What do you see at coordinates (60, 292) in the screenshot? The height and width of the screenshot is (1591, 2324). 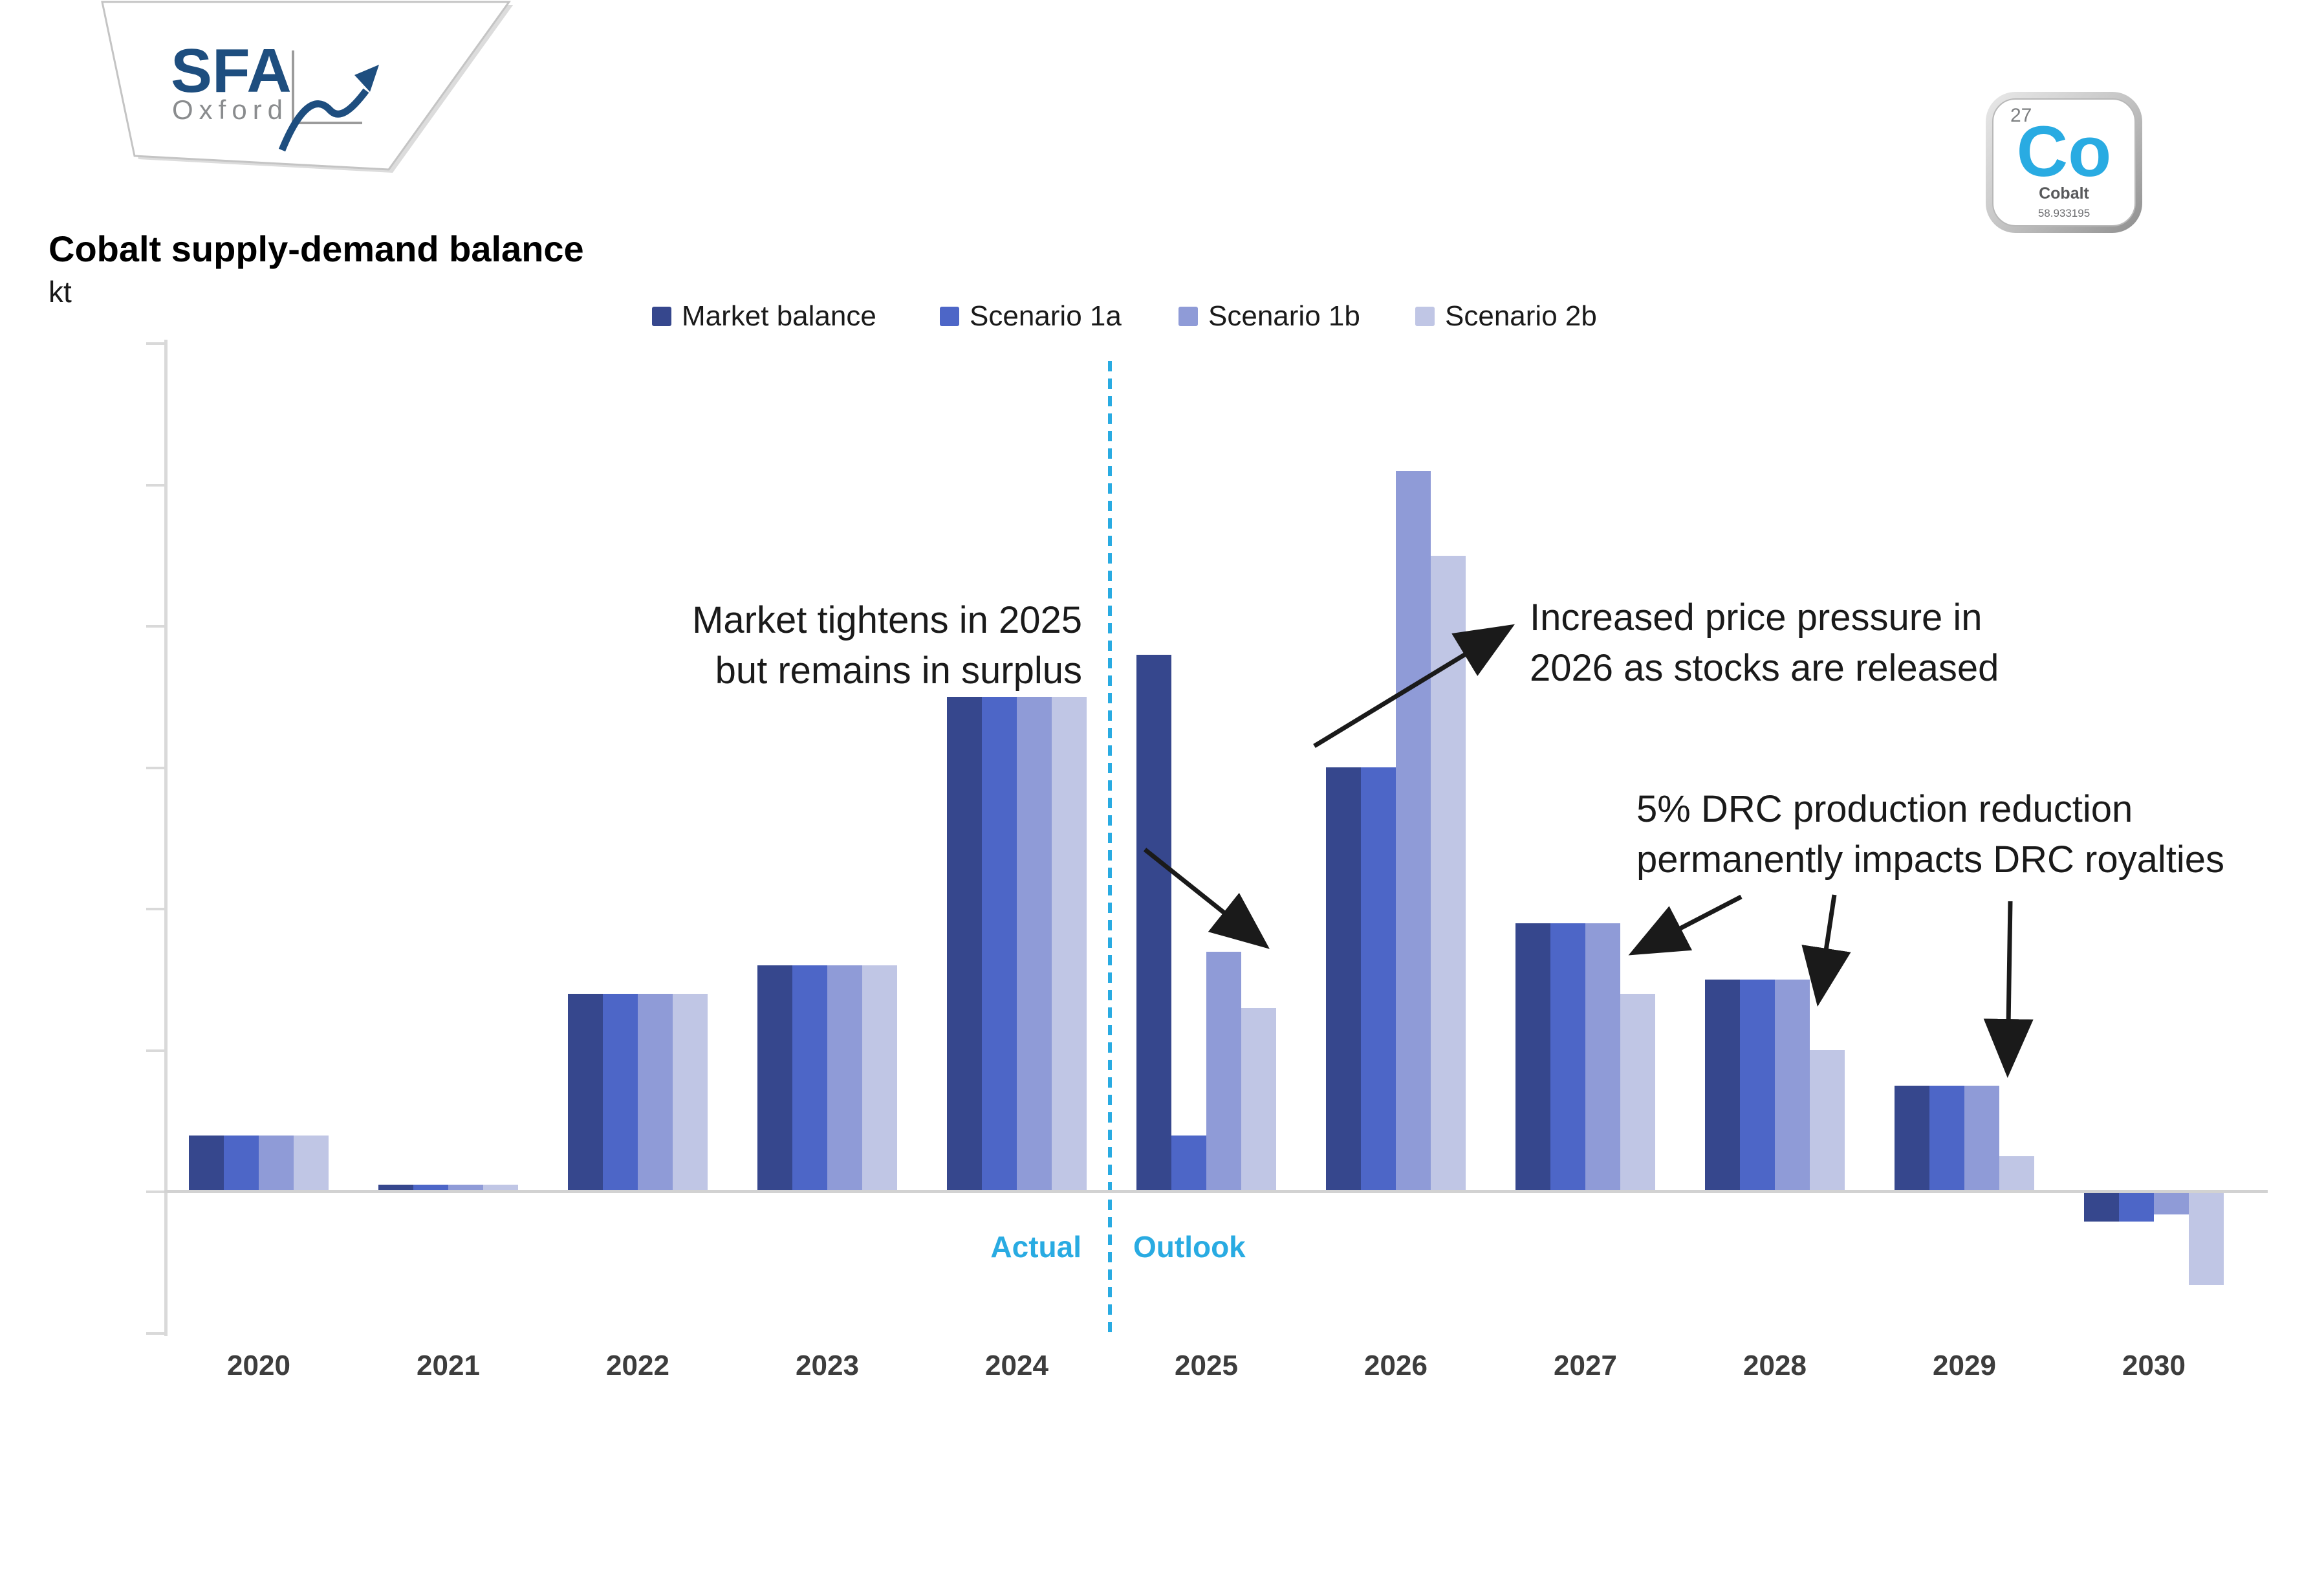 I see `y-axis-unit-label: kt` at bounding box center [60, 292].